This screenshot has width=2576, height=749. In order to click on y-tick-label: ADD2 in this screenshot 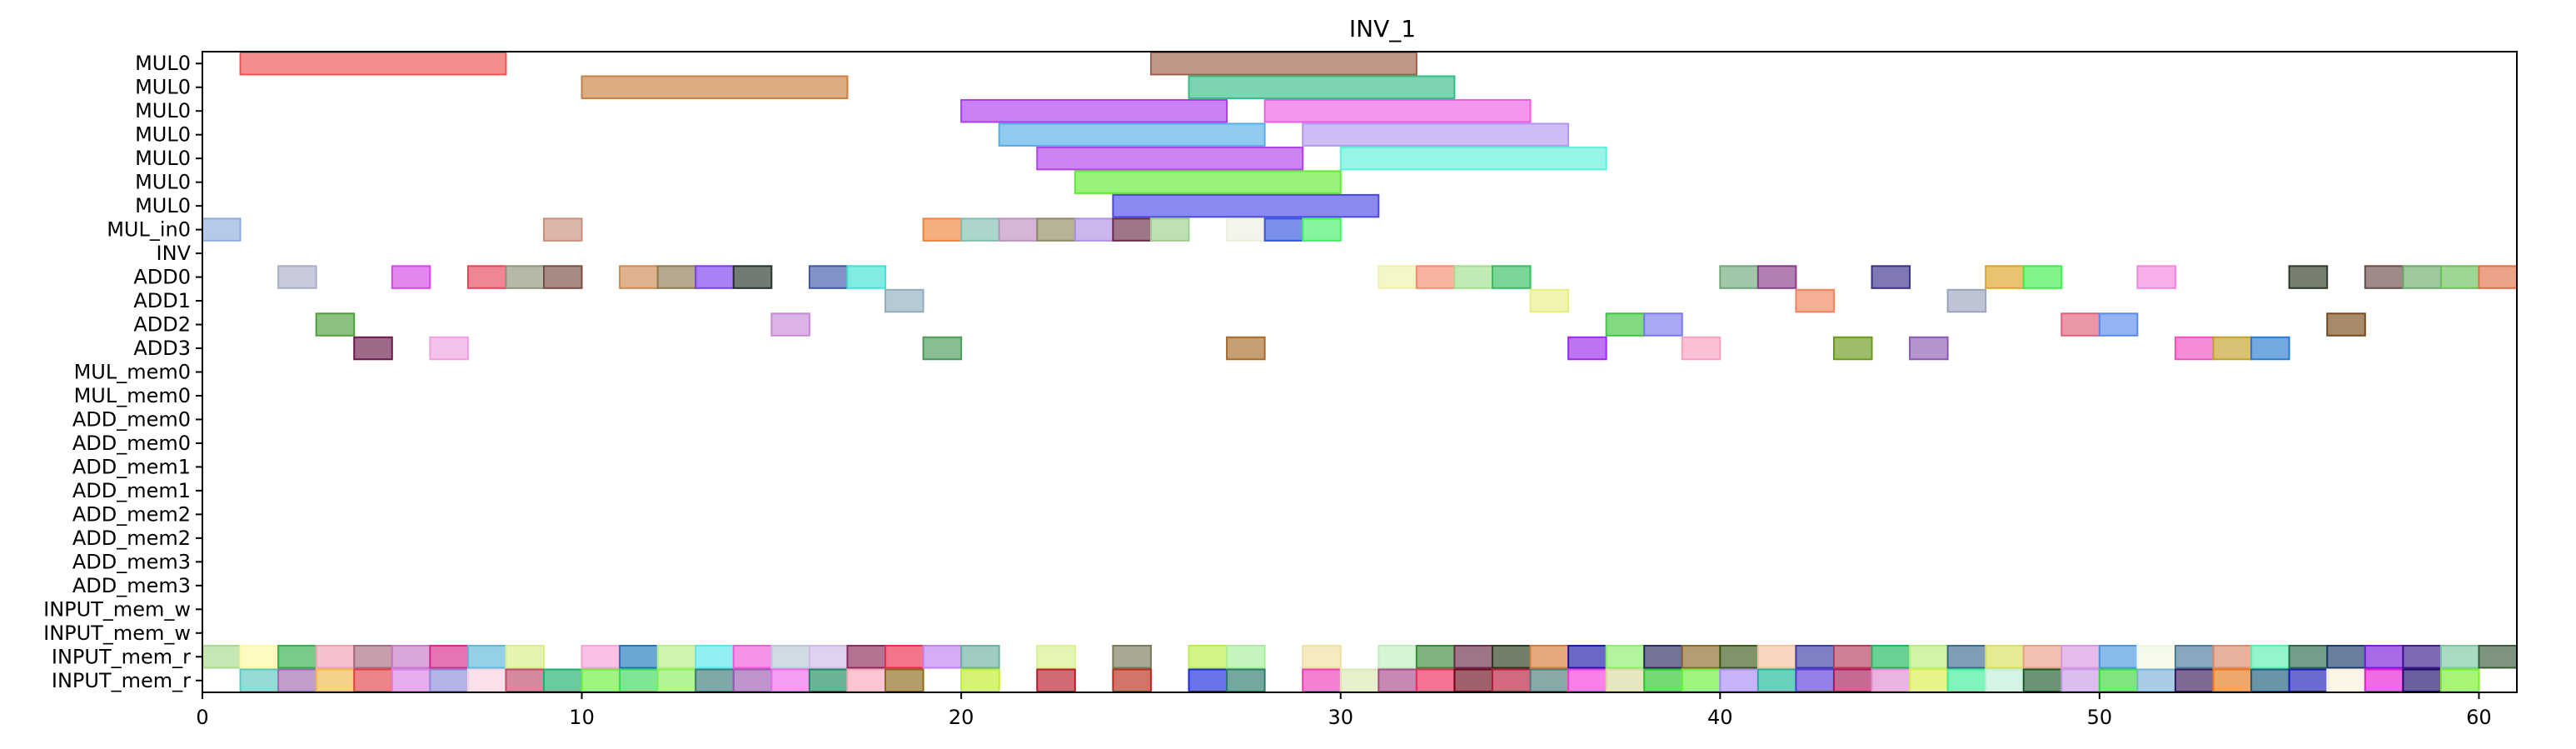, I will do `click(162, 325)`.